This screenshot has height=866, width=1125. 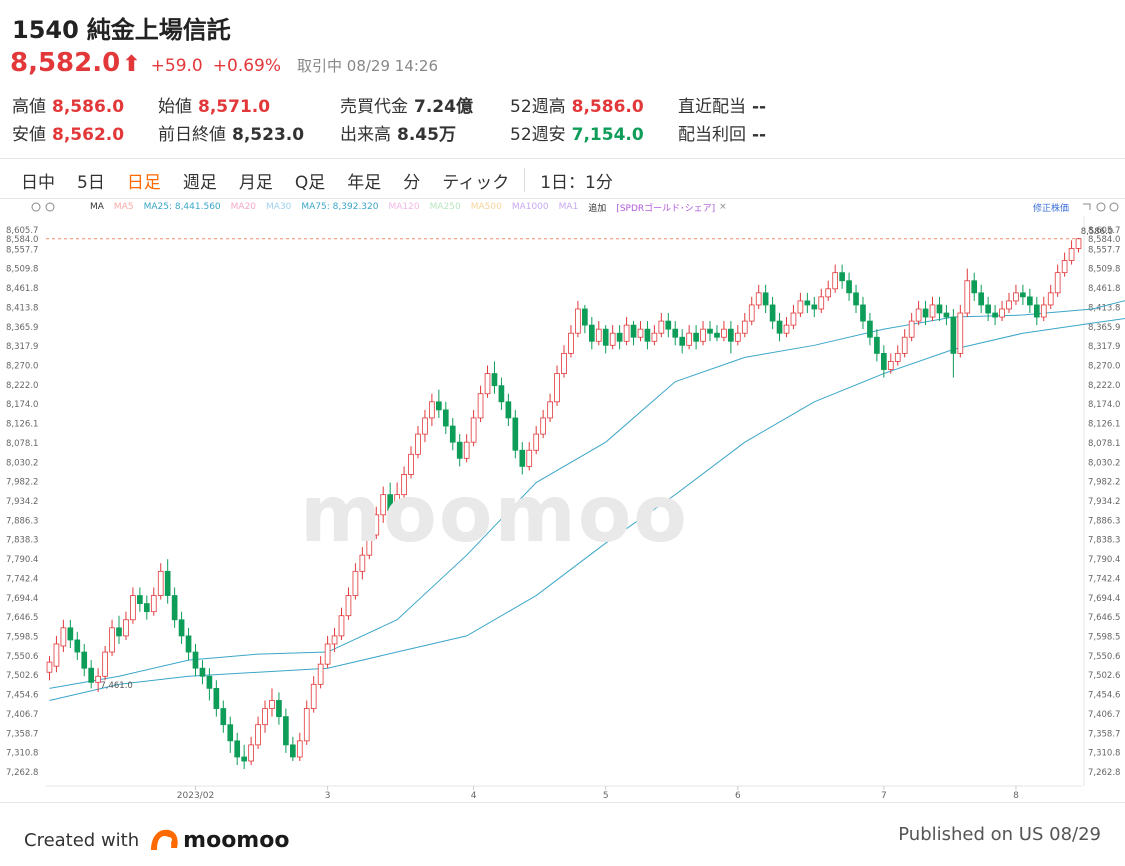 What do you see at coordinates (50, 207) in the screenshot?
I see `hide-icon` at bounding box center [50, 207].